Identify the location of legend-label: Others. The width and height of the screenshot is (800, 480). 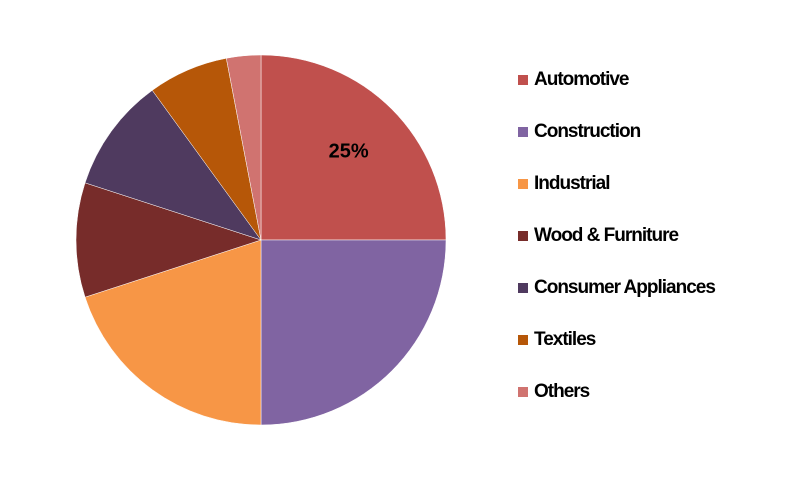
(562, 391).